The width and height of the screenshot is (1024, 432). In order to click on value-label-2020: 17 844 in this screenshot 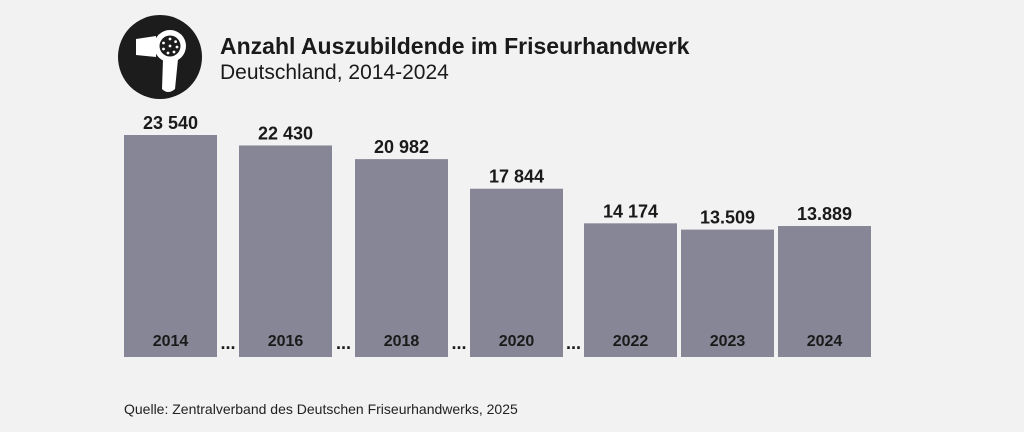, I will do `click(516, 177)`.